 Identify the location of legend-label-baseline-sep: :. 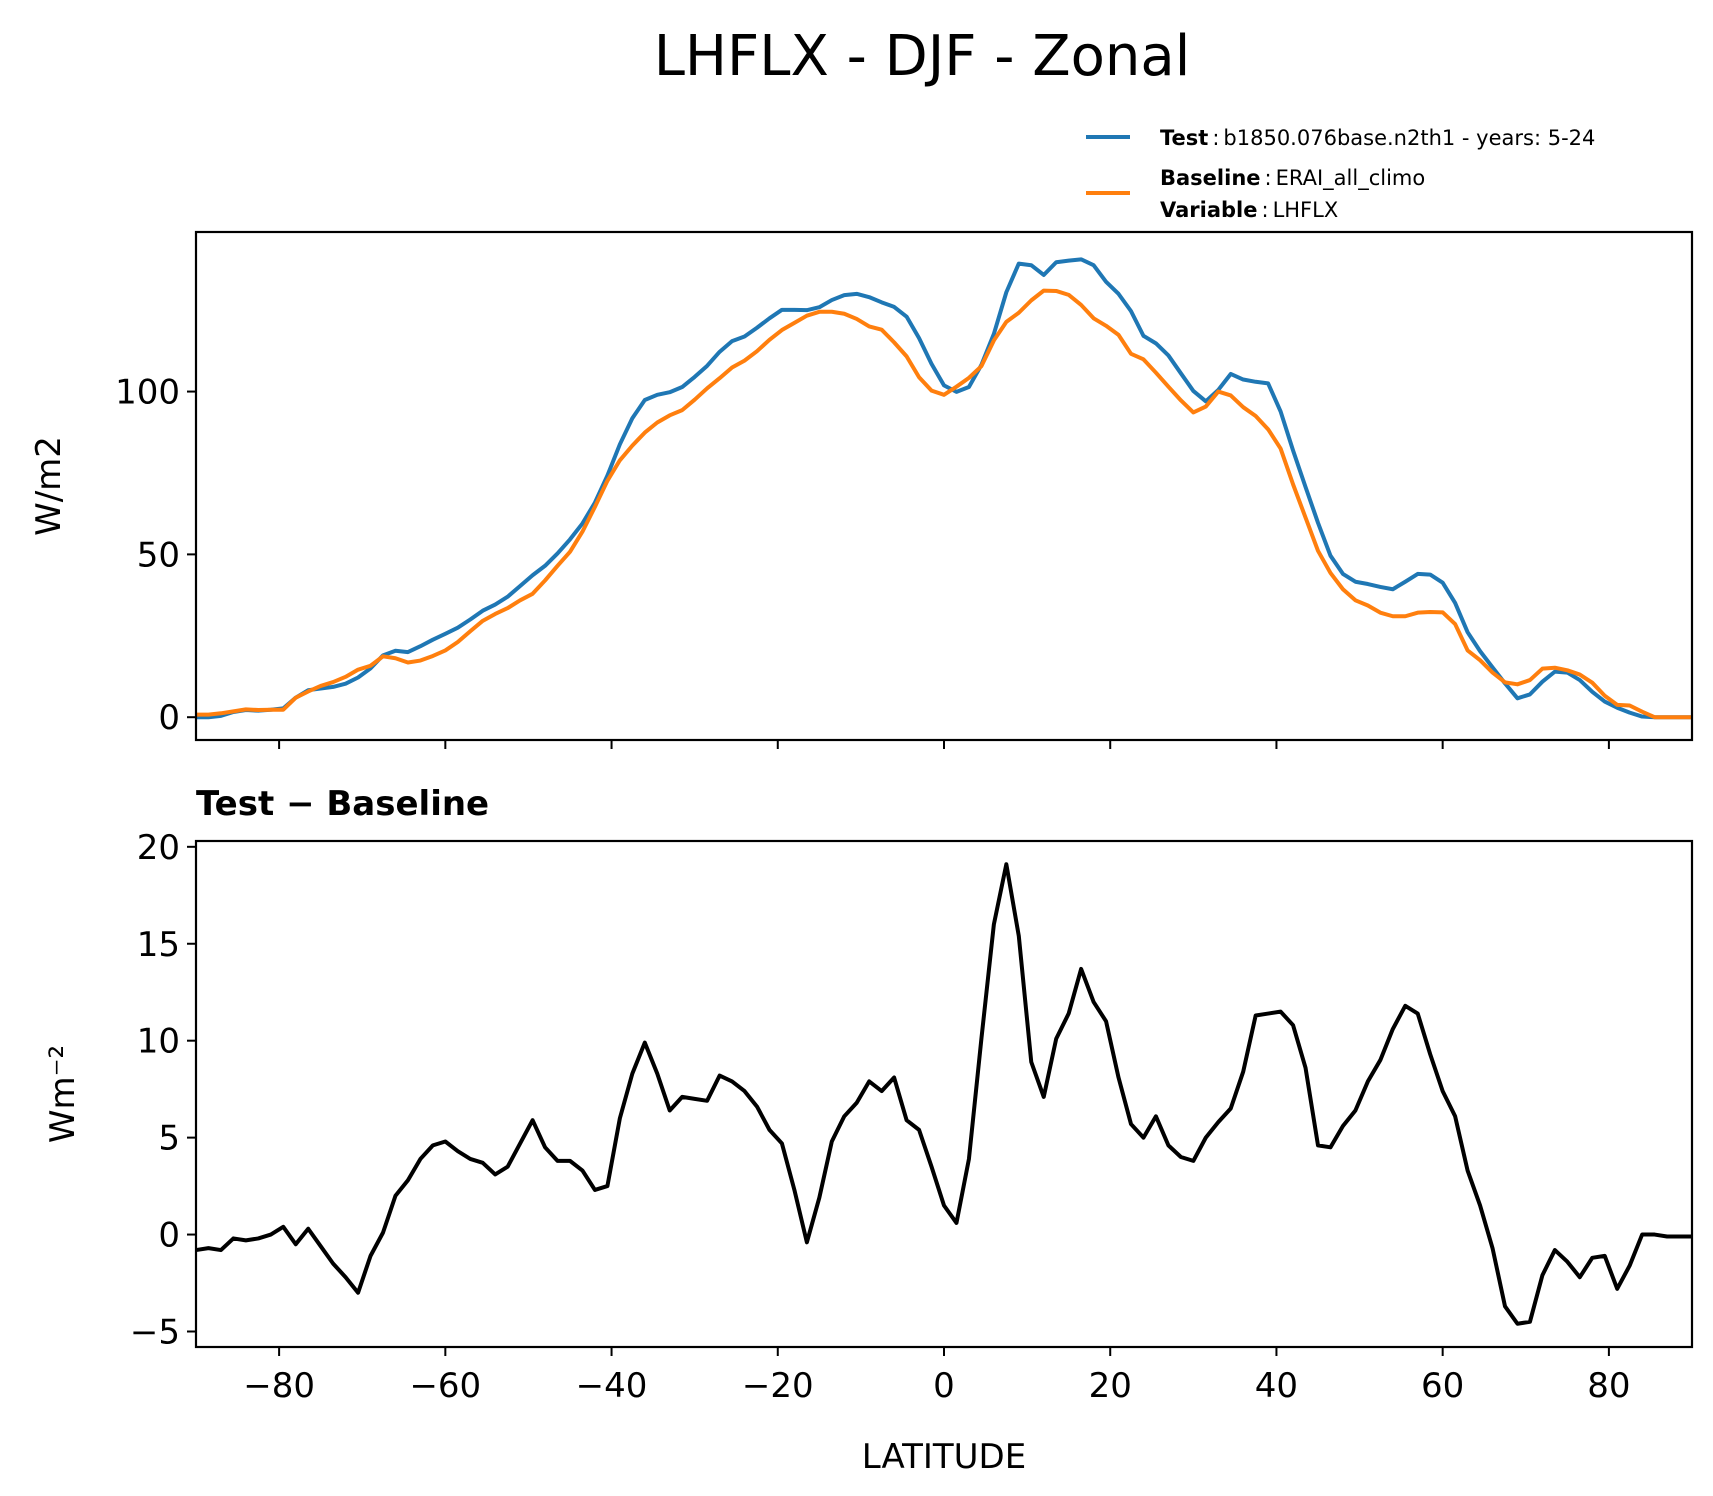
(1268, 178).